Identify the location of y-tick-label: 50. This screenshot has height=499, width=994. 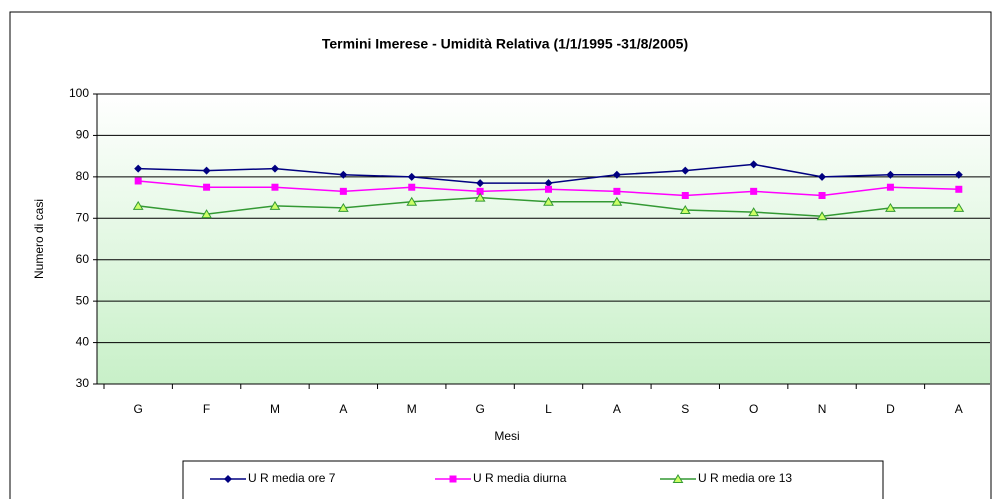
(83, 300).